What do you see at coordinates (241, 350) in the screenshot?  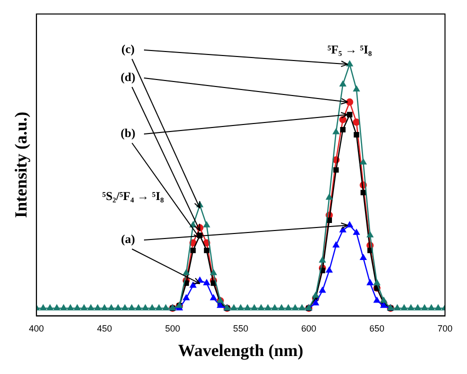 I see `x-axis-title: Wavelength (nm)` at bounding box center [241, 350].